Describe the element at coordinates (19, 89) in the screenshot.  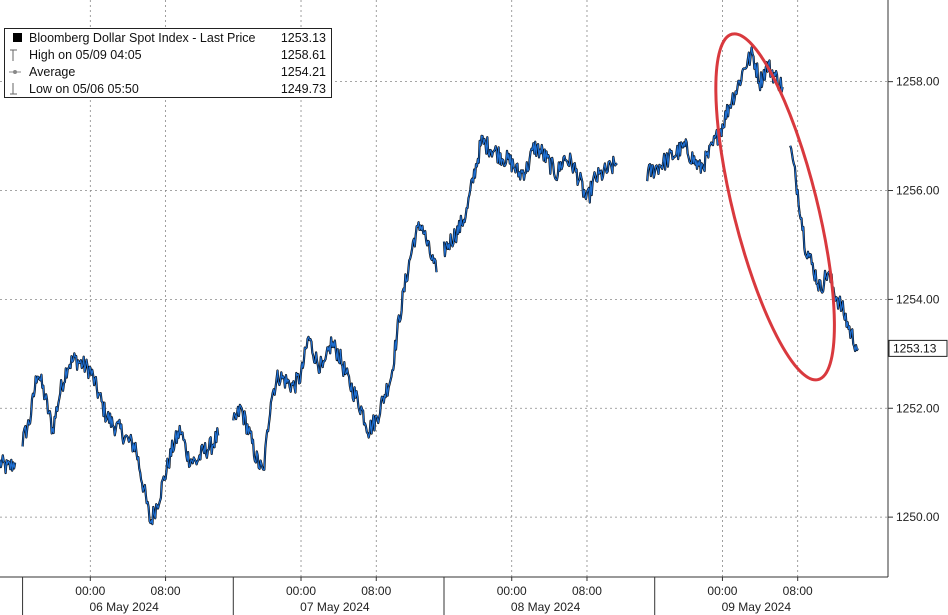
I see `low-marker-icon` at that location.